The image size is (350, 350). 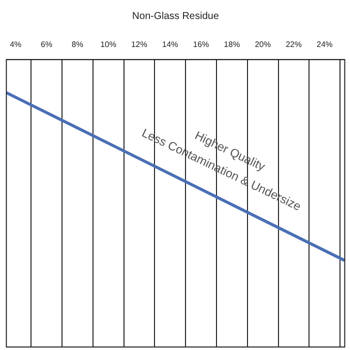 What do you see at coordinates (201, 45) in the screenshot?
I see `x-tick-label: 16%` at bounding box center [201, 45].